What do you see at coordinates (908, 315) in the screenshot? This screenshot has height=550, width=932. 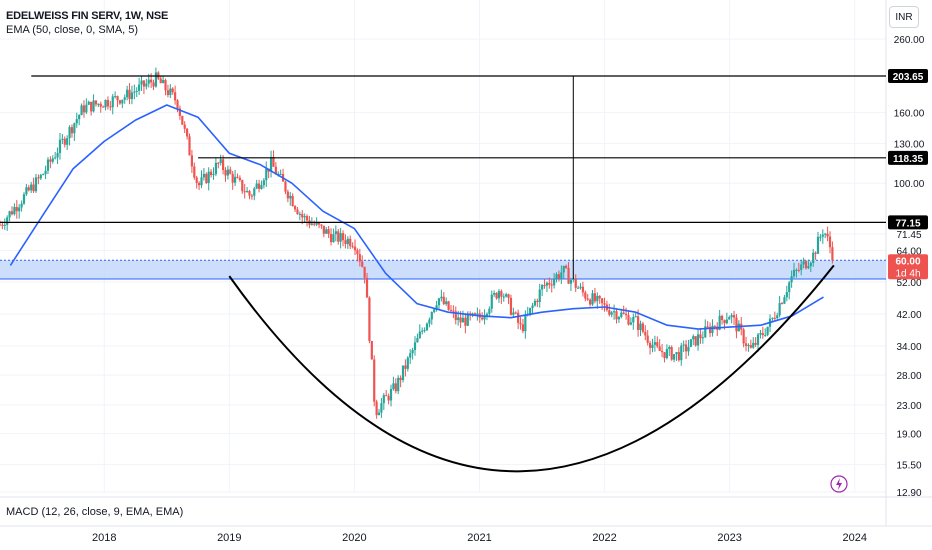 I see `price-tick-label: 42.00` at bounding box center [908, 315].